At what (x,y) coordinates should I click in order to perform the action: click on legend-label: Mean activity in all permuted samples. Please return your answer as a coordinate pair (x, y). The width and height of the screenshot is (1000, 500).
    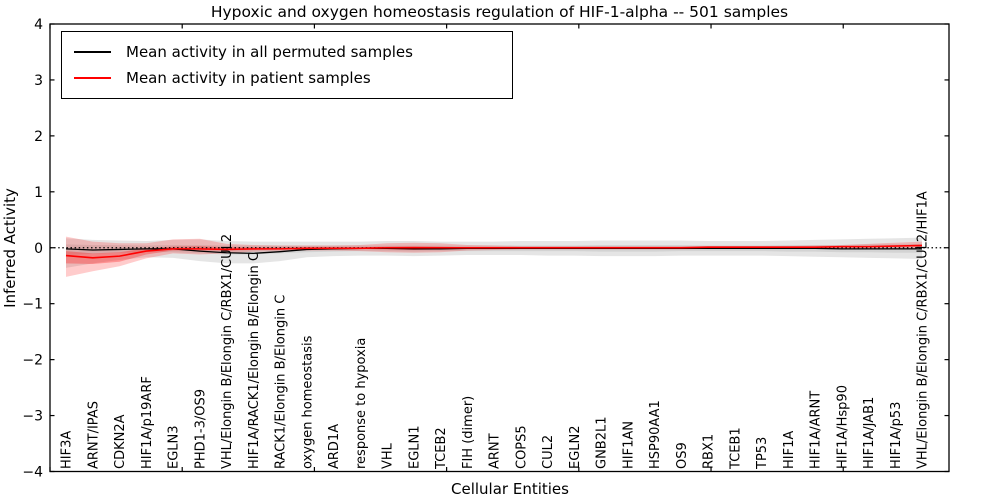
    Looking at the image, I should click on (269, 51).